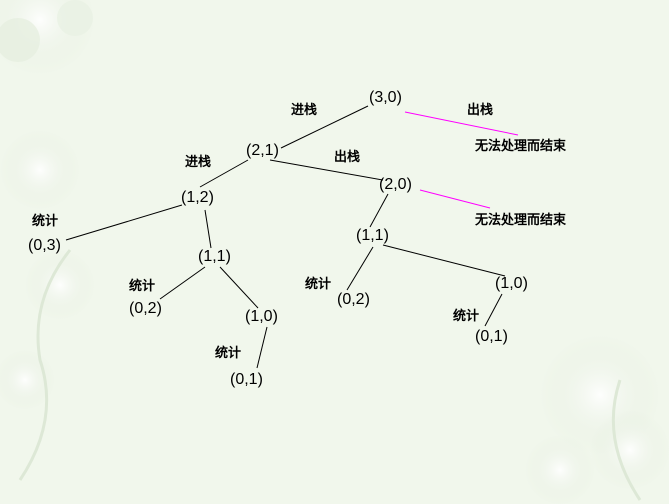 The image size is (669, 504). Describe the element at coordinates (521, 220) in the screenshot. I see `label-terminate-mid: 无法处理而结束` at that location.